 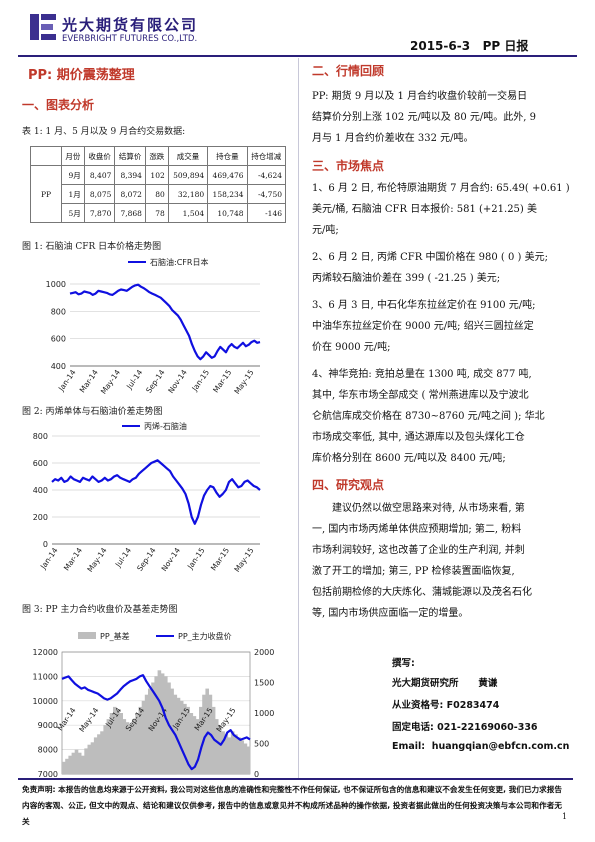 I want to click on report-title: PP: 期价震荡整理, so click(x=81, y=75).